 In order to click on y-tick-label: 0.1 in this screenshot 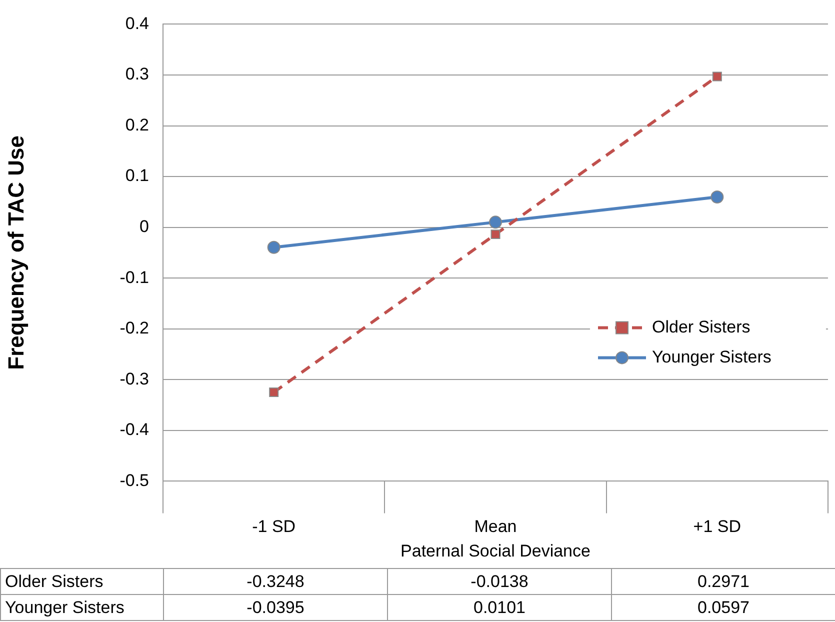, I will do `click(137, 176)`.